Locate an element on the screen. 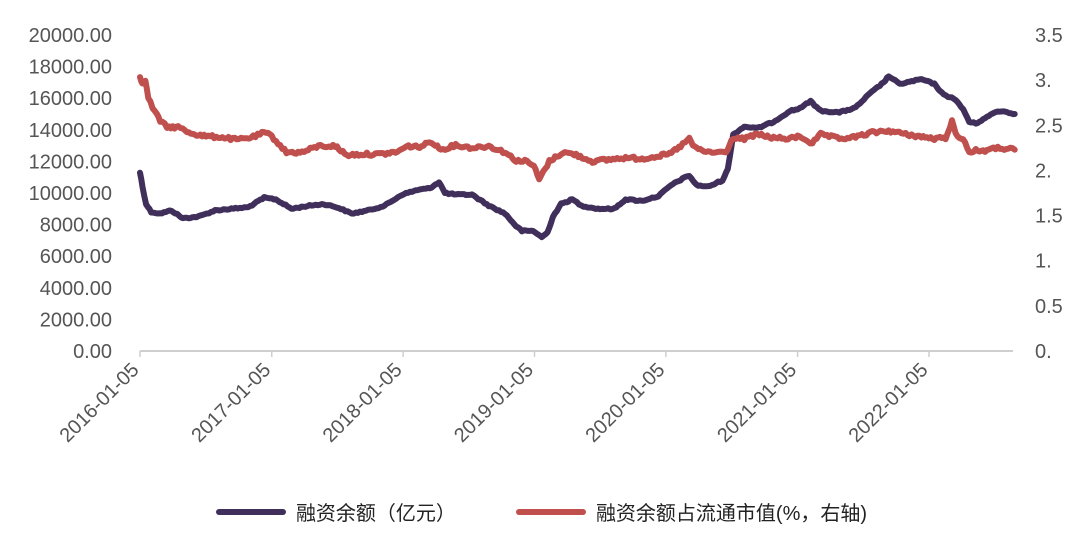 The height and width of the screenshot is (540, 1083). left-tick-label: 6000.00 is located at coordinates (76, 257).